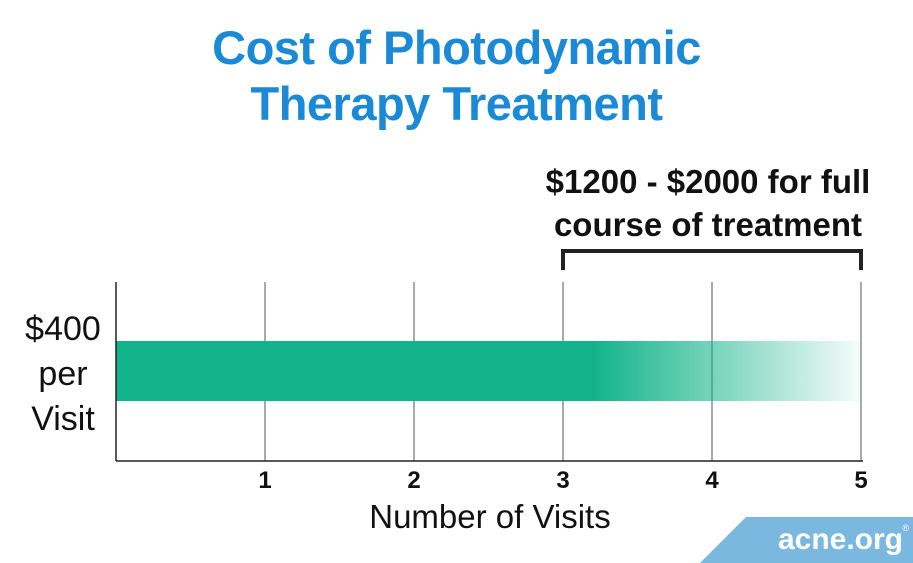 The image size is (913, 563). Describe the element at coordinates (860, 480) in the screenshot. I see `x-tick-label-5: 5` at that location.